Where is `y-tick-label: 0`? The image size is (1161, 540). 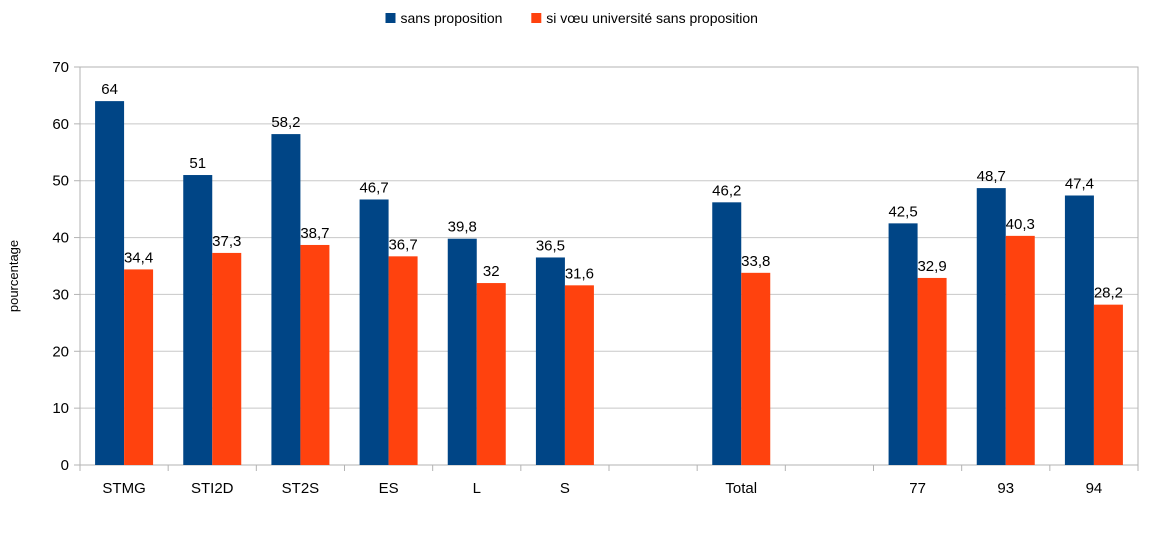
y-tick-label: 0 is located at coordinates (65, 465).